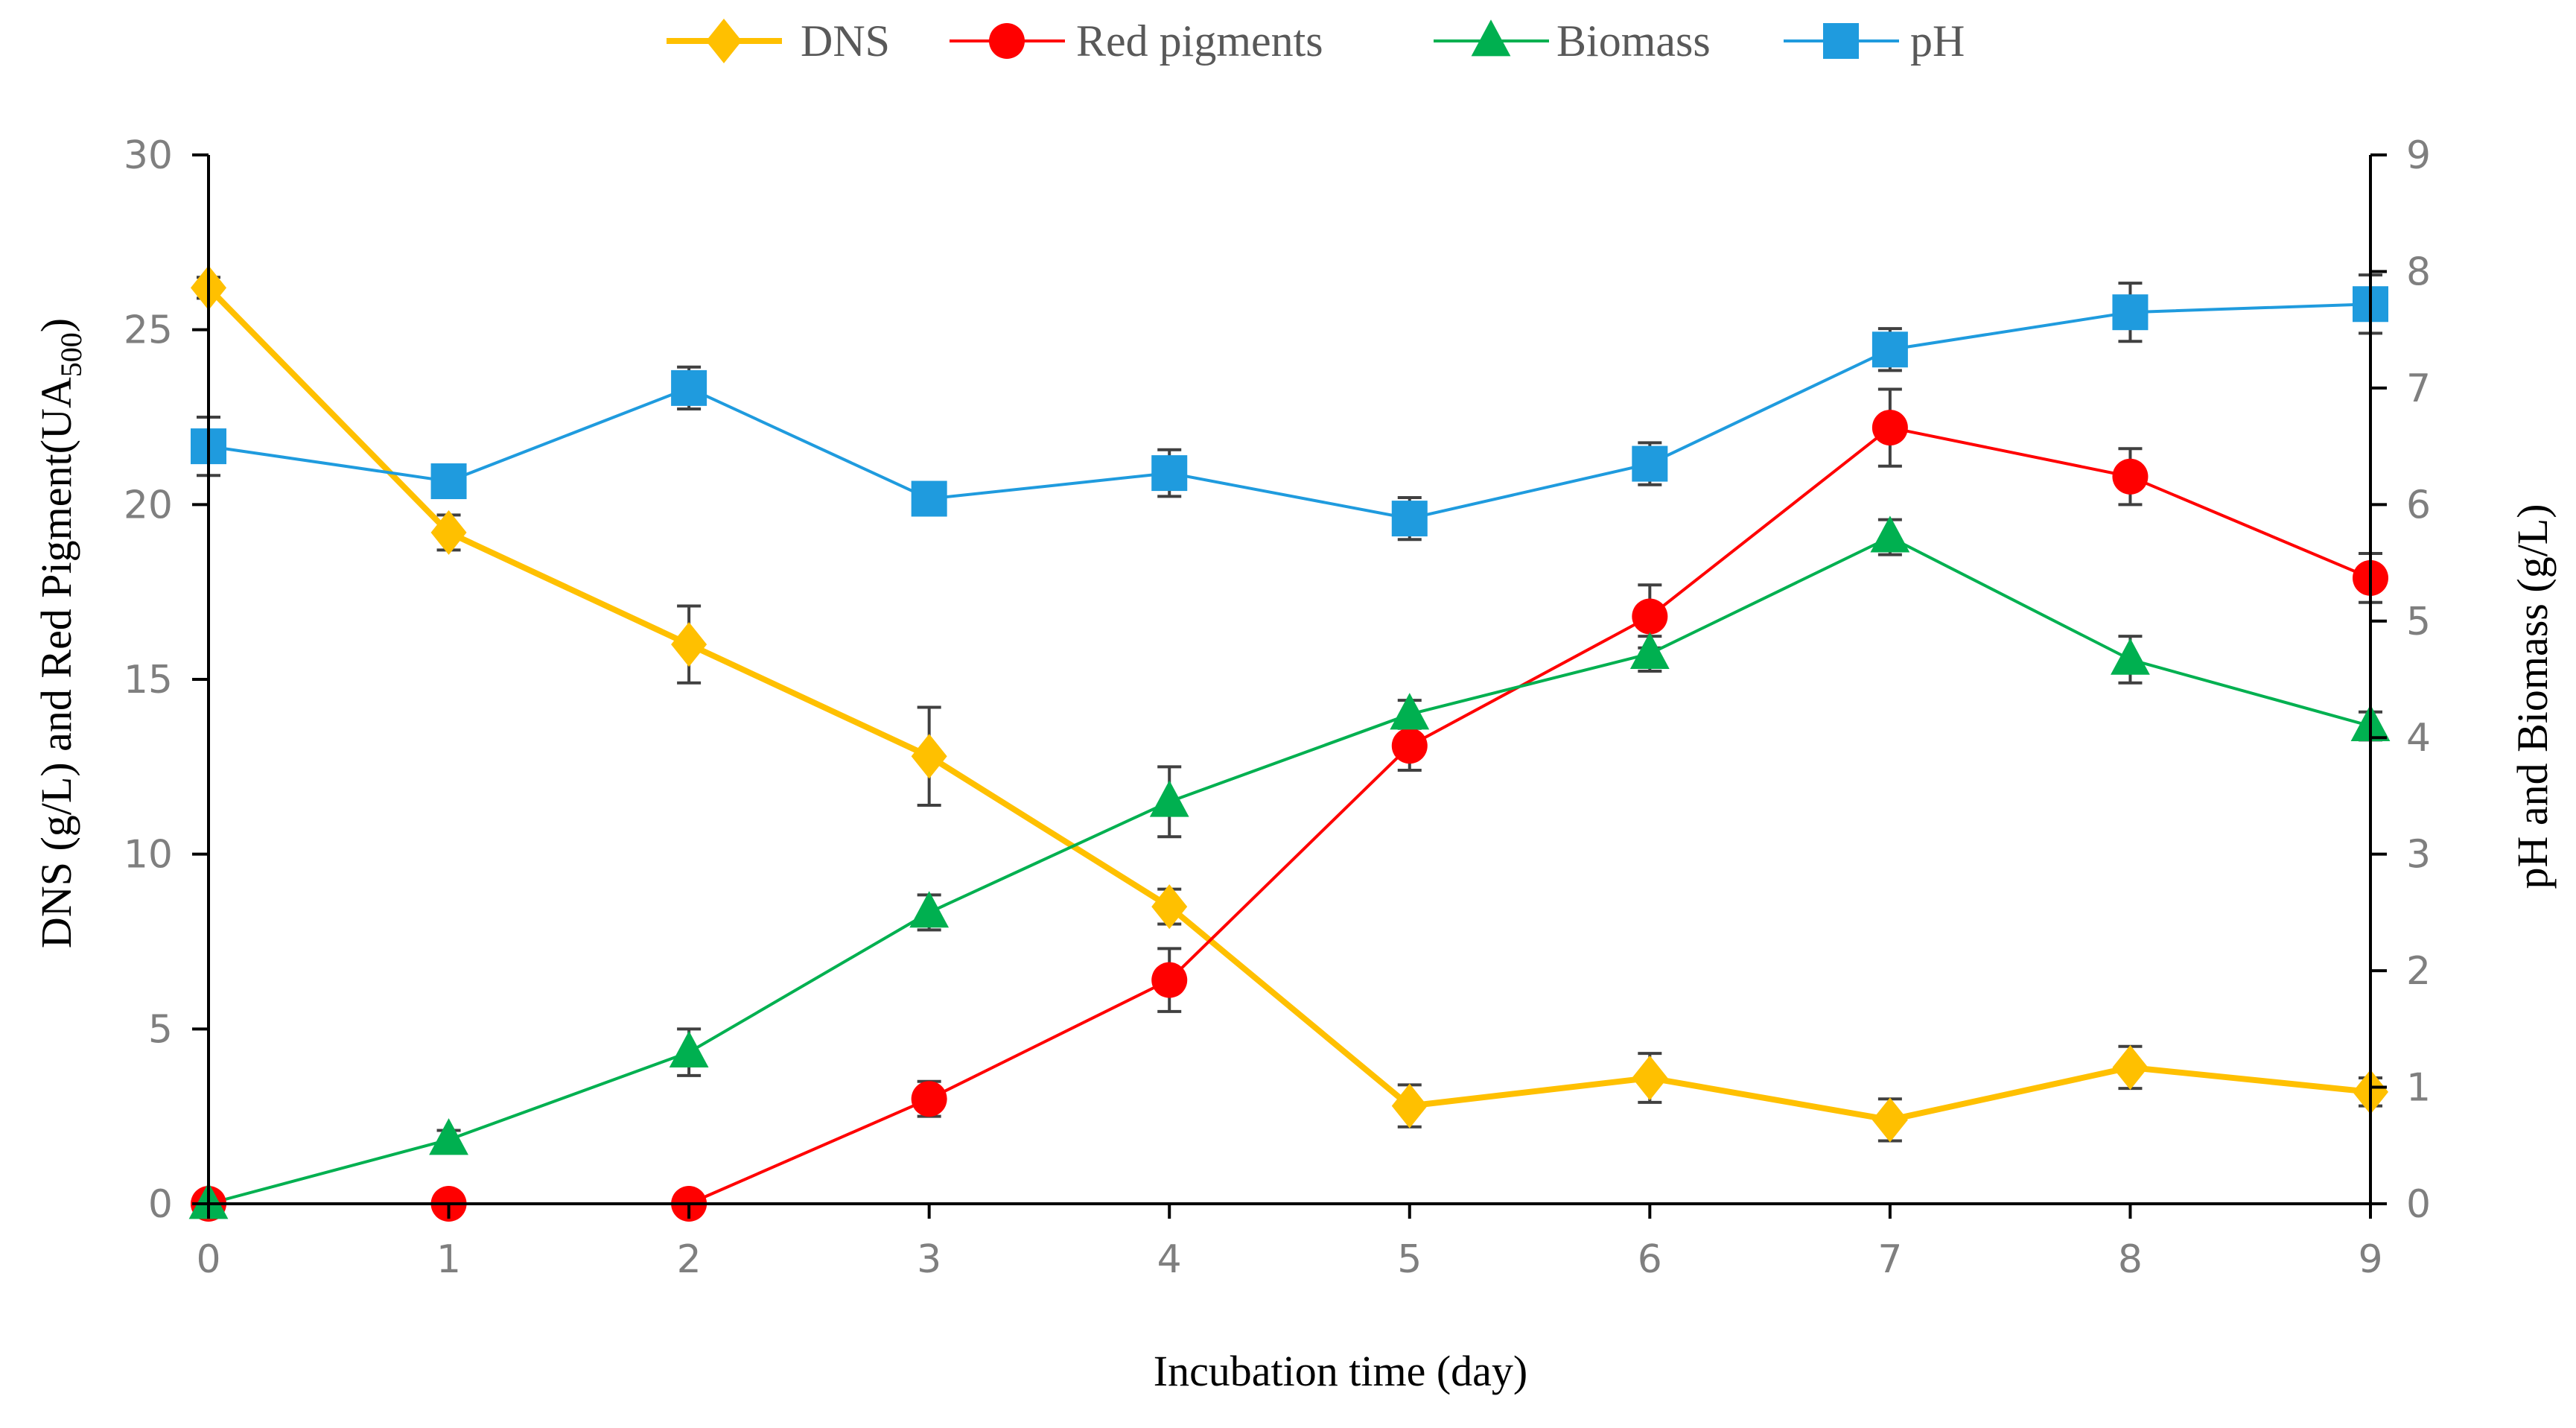 Image resolution: width=2576 pixels, height=1428 pixels. What do you see at coordinates (160, 1204) in the screenshot?
I see `y-left-tick-label: 0` at bounding box center [160, 1204].